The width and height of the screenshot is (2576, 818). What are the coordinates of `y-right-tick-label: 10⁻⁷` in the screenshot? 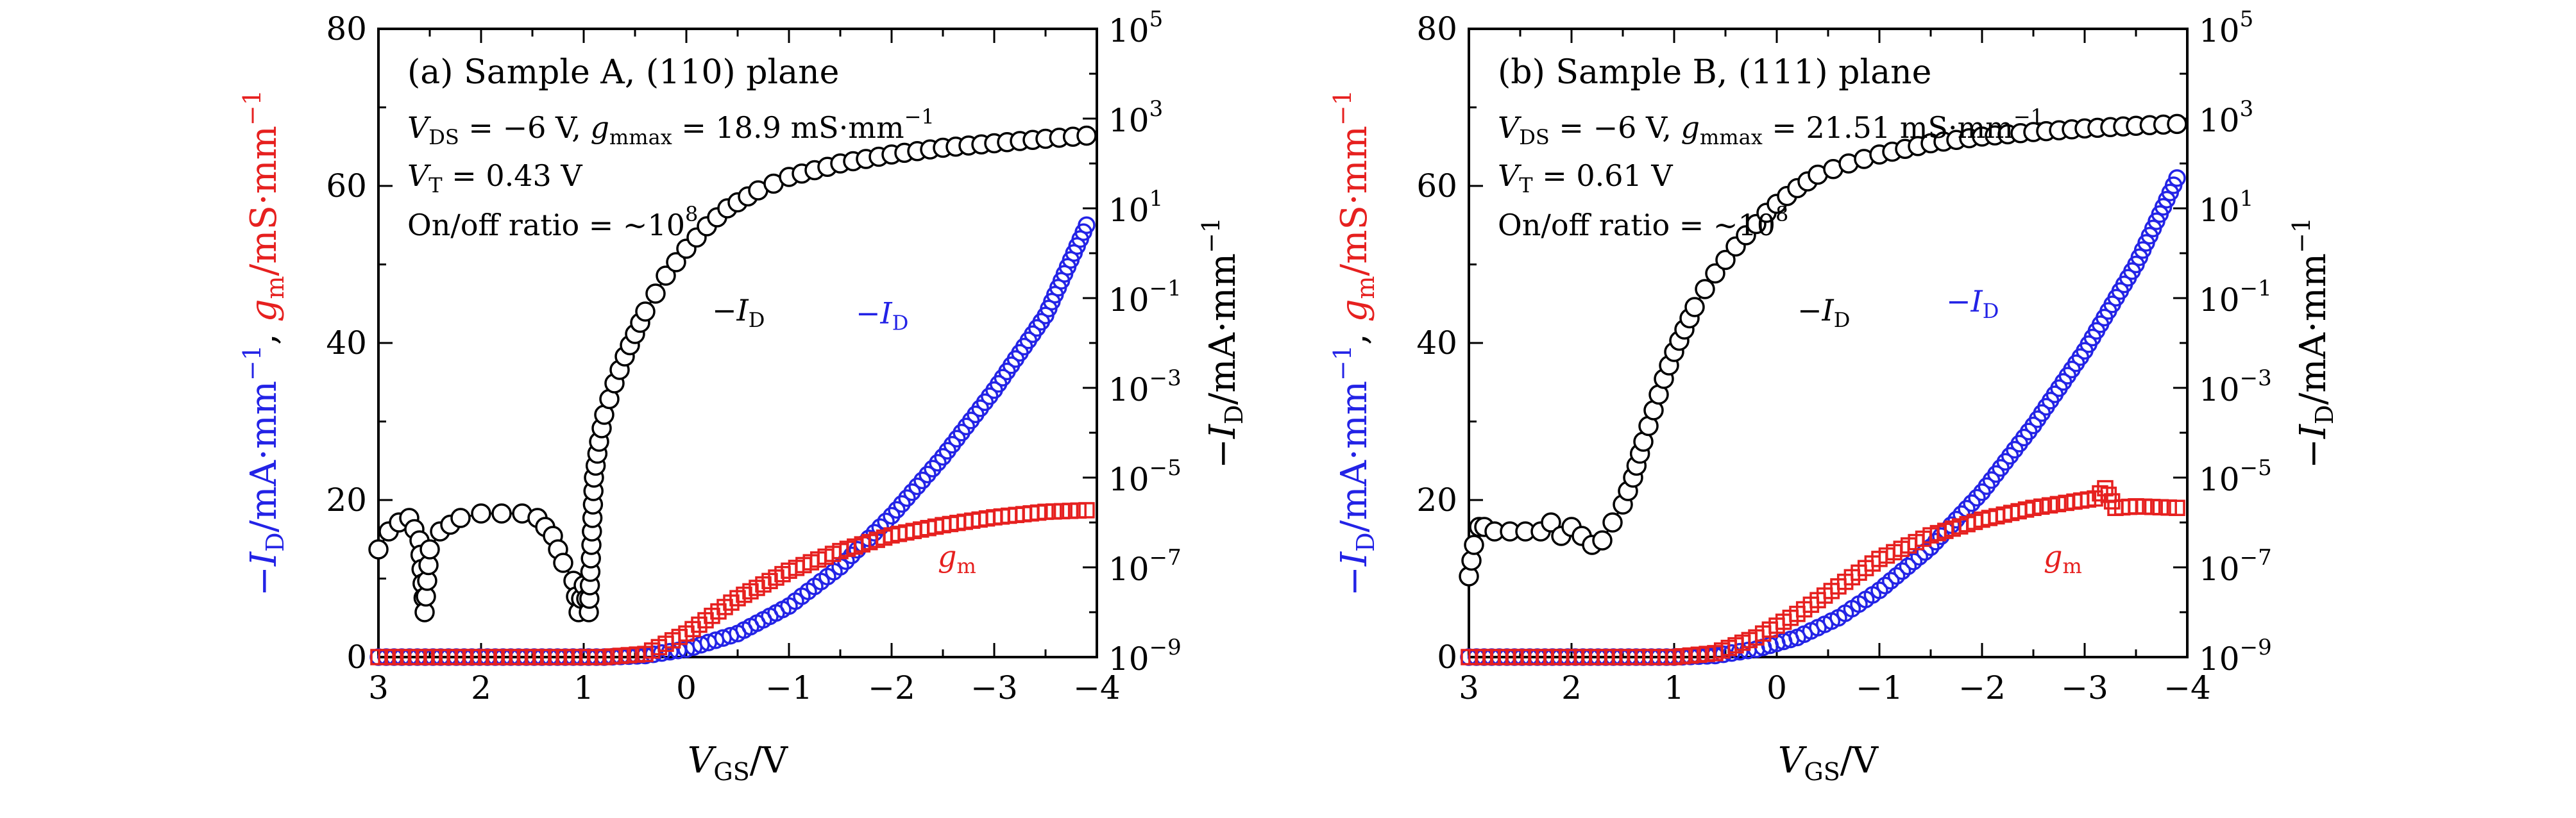 It's located at (2235, 566).